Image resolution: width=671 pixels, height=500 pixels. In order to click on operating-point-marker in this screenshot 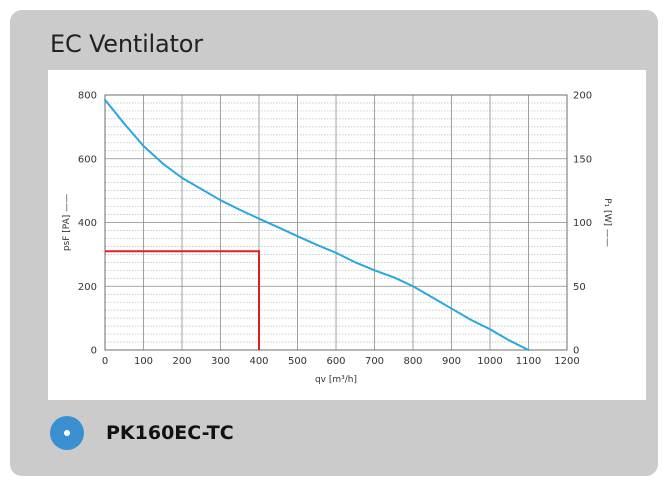, I will do `click(182, 300)`.